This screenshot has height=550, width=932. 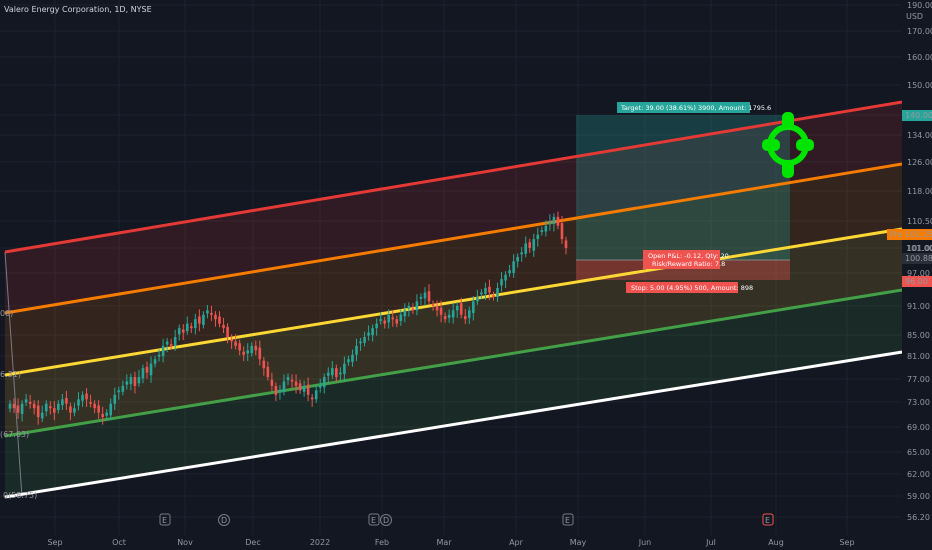 What do you see at coordinates (918, 258) in the screenshot?
I see `last-price-text: 100.88` at bounding box center [918, 258].